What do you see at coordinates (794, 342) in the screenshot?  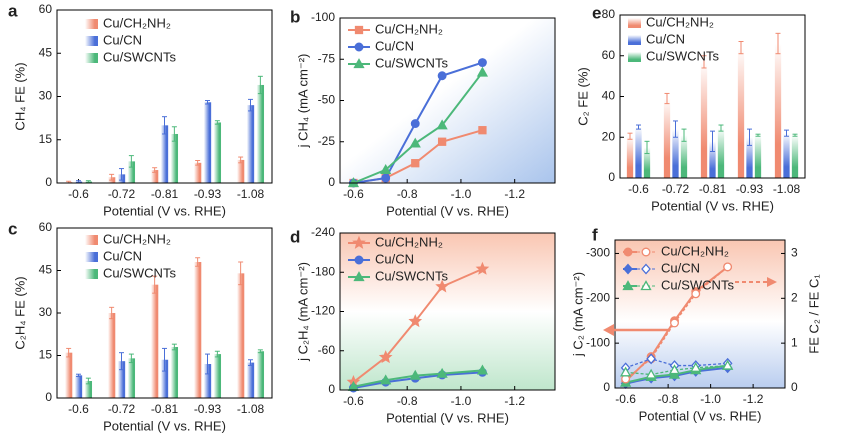 I see `y2-tick-label: 1` at bounding box center [794, 342].